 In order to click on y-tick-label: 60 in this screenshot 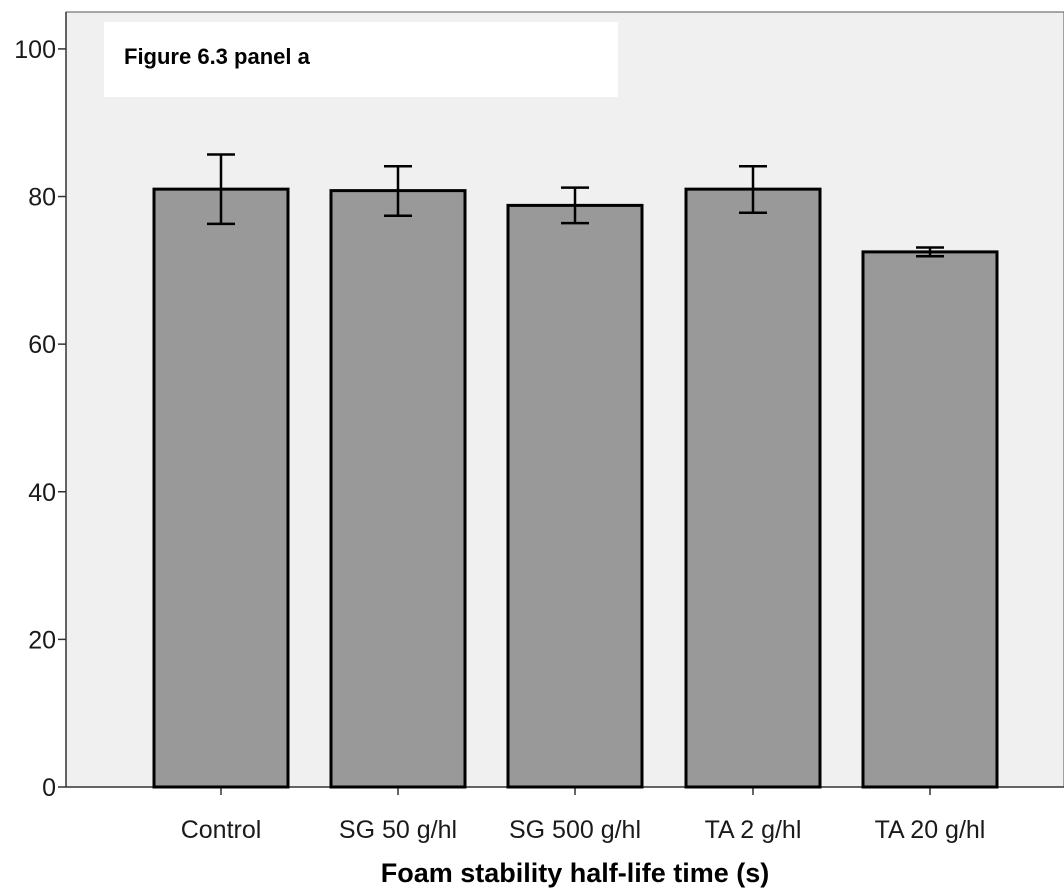, I will do `click(42, 345)`.